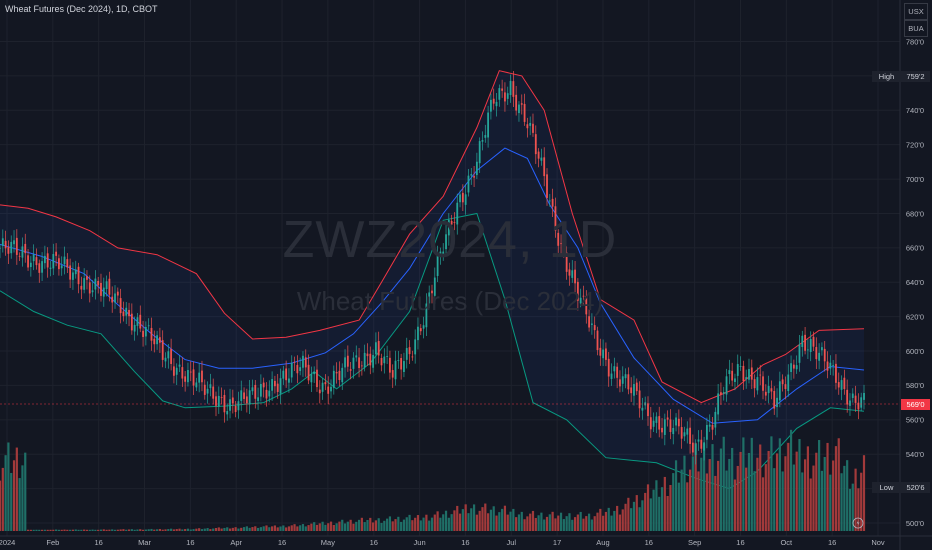  I want to click on time-tick-label: Feb, so click(52, 542).